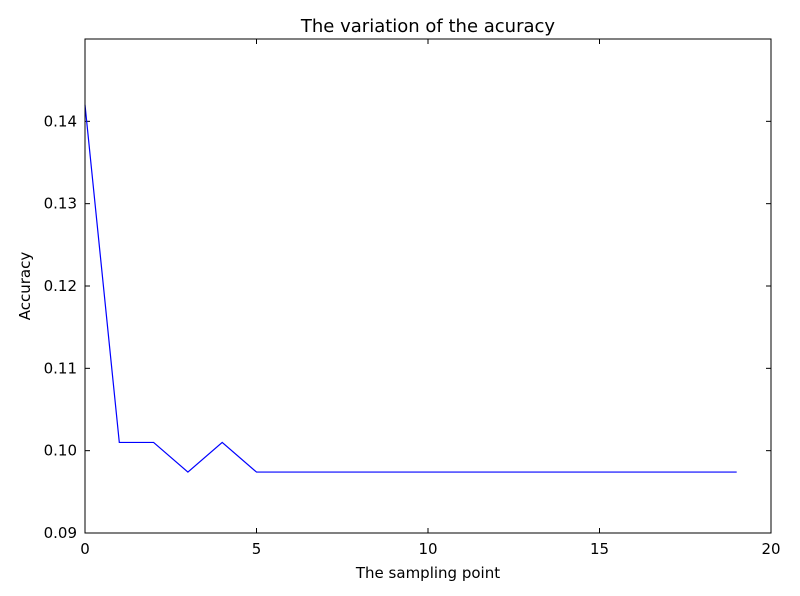  What do you see at coordinates (428, 26) in the screenshot?
I see `chart-title: The variation of the acuracy` at bounding box center [428, 26].